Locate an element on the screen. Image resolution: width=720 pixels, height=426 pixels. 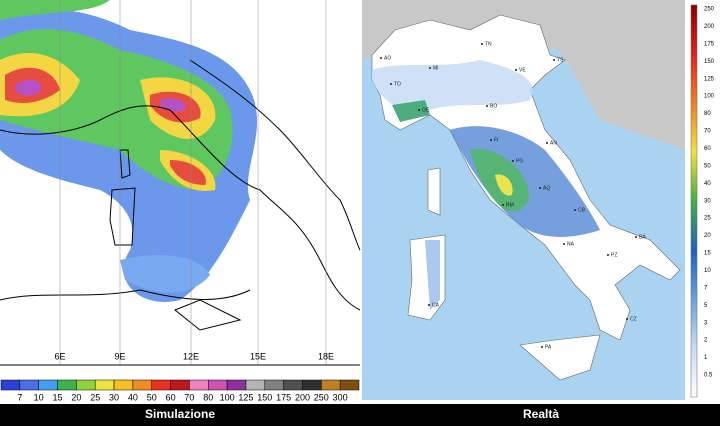
city-label: AQ is located at coordinates (546, 188).